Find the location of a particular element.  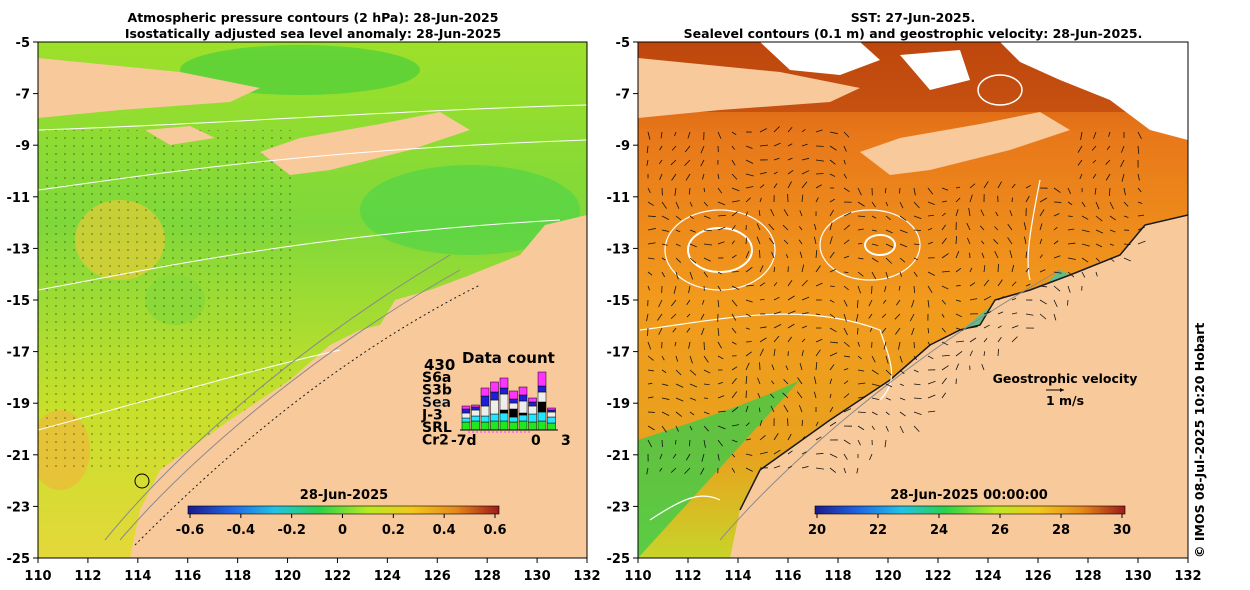

left-pressure-contour is located at coordinates (299, 255).